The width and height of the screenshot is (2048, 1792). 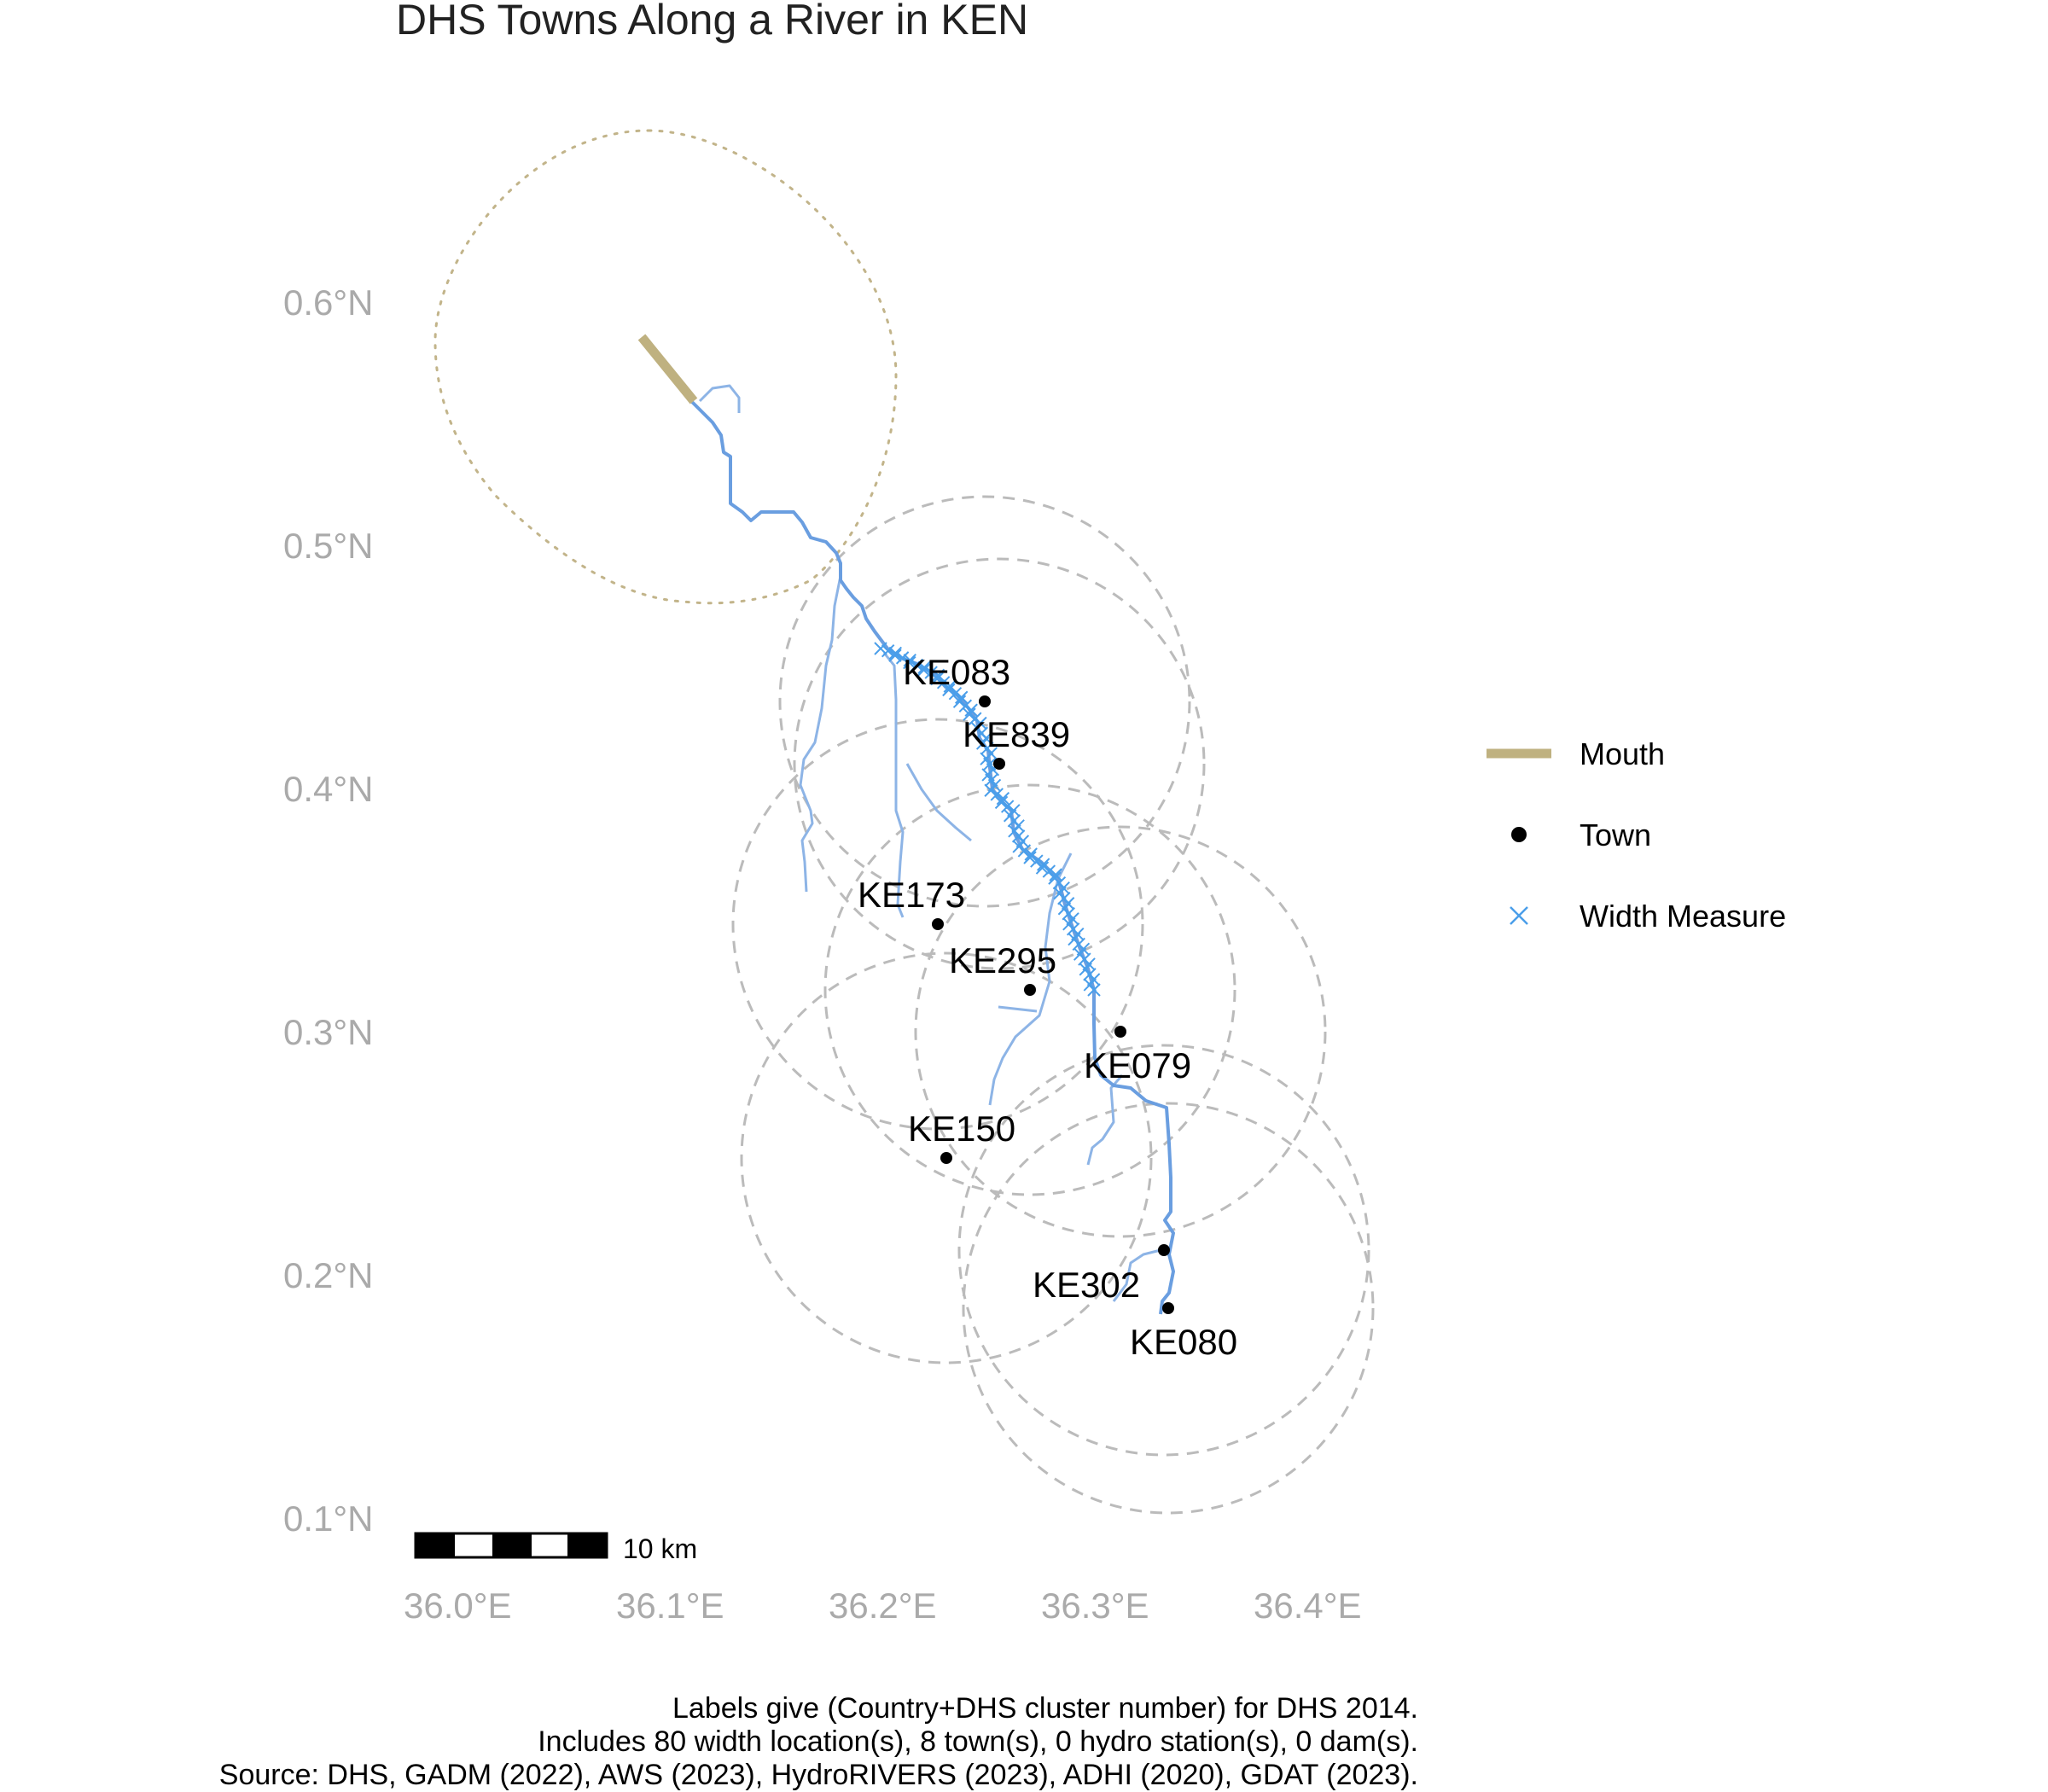 I want to click on tributary-south, so click(x=1136, y=1275).